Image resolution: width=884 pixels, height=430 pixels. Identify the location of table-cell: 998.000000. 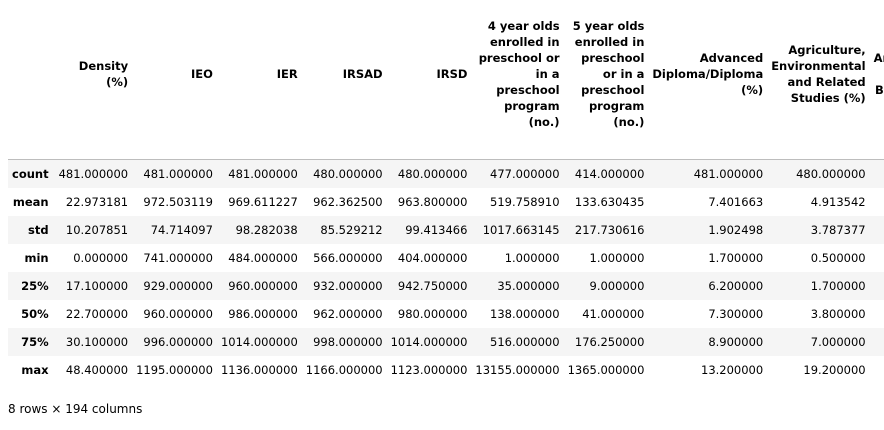
(348, 341).